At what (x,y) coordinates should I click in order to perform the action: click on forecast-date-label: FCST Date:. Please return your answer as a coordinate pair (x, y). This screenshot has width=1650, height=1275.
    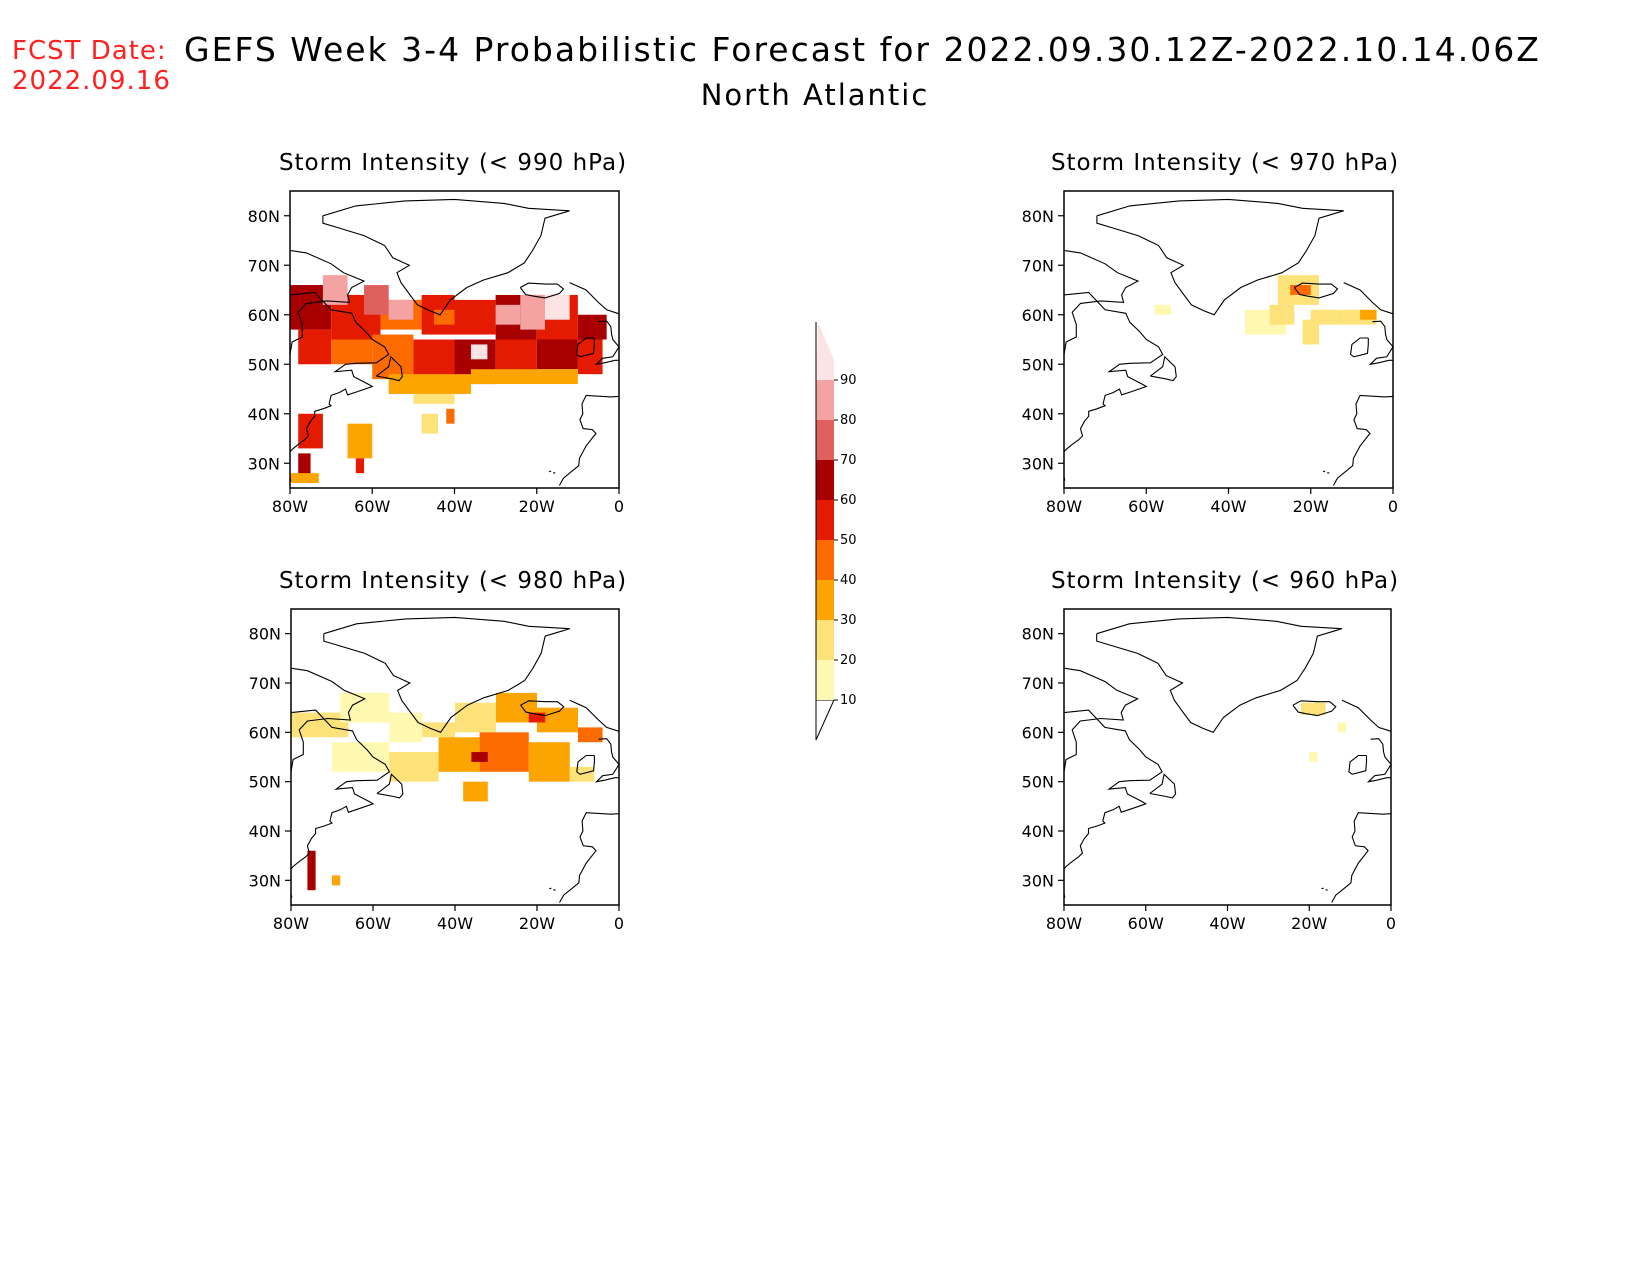
    Looking at the image, I should click on (89, 51).